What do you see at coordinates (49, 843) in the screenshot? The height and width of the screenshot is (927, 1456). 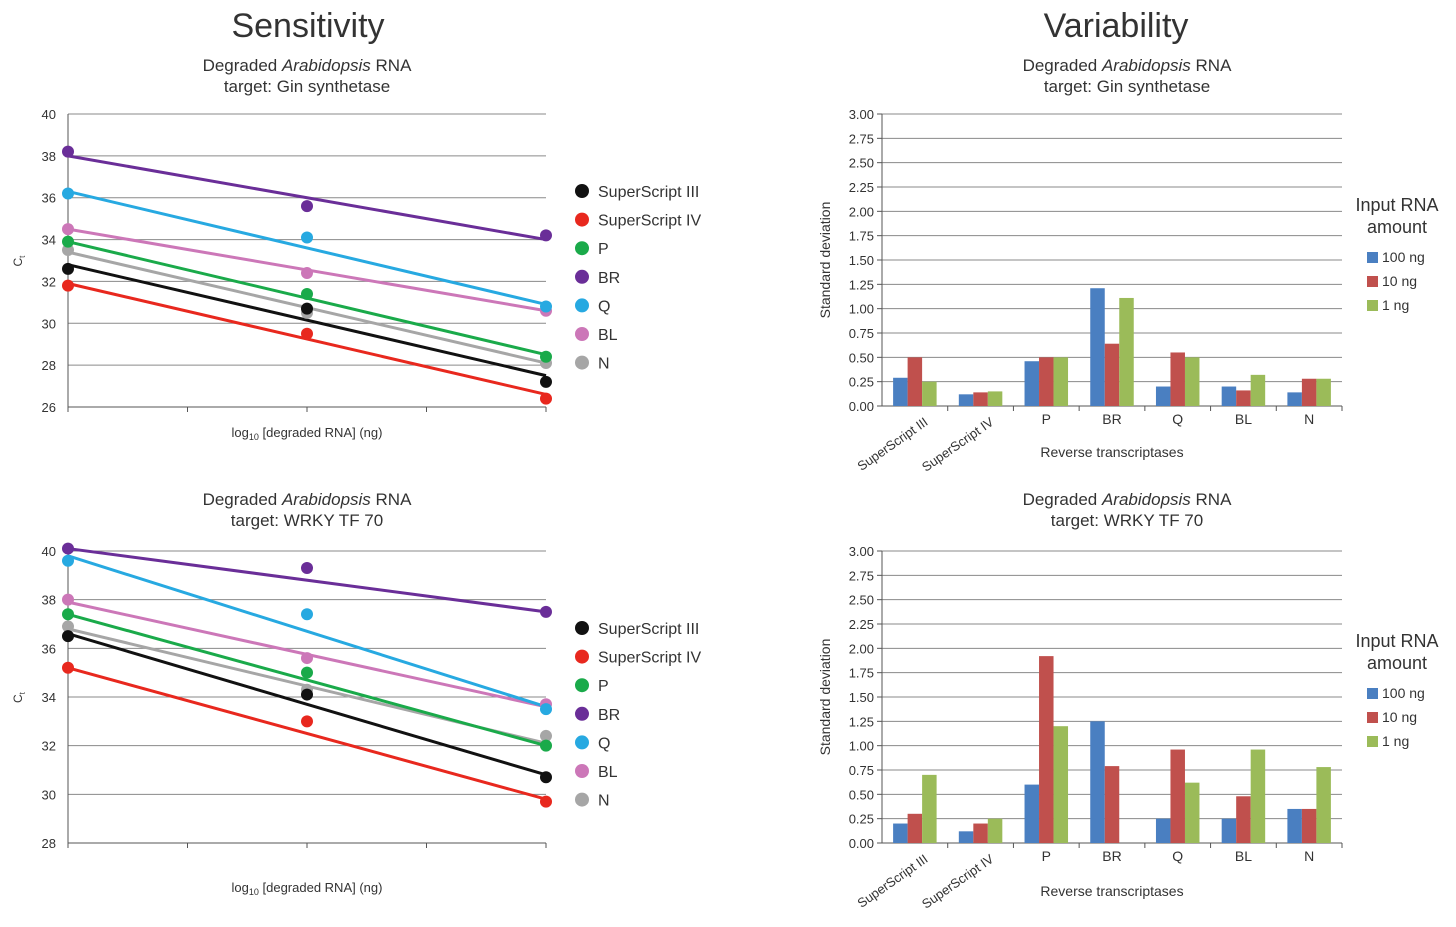 I see `y-tick-label: 28` at bounding box center [49, 843].